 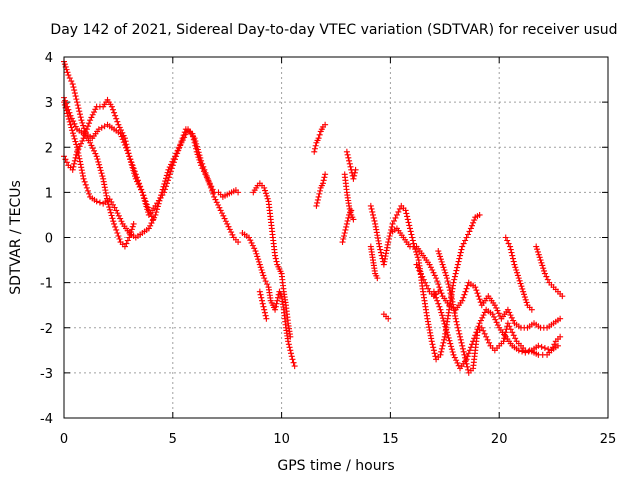 What do you see at coordinates (99, 172) in the screenshot?
I see `series-track-c` at bounding box center [99, 172].